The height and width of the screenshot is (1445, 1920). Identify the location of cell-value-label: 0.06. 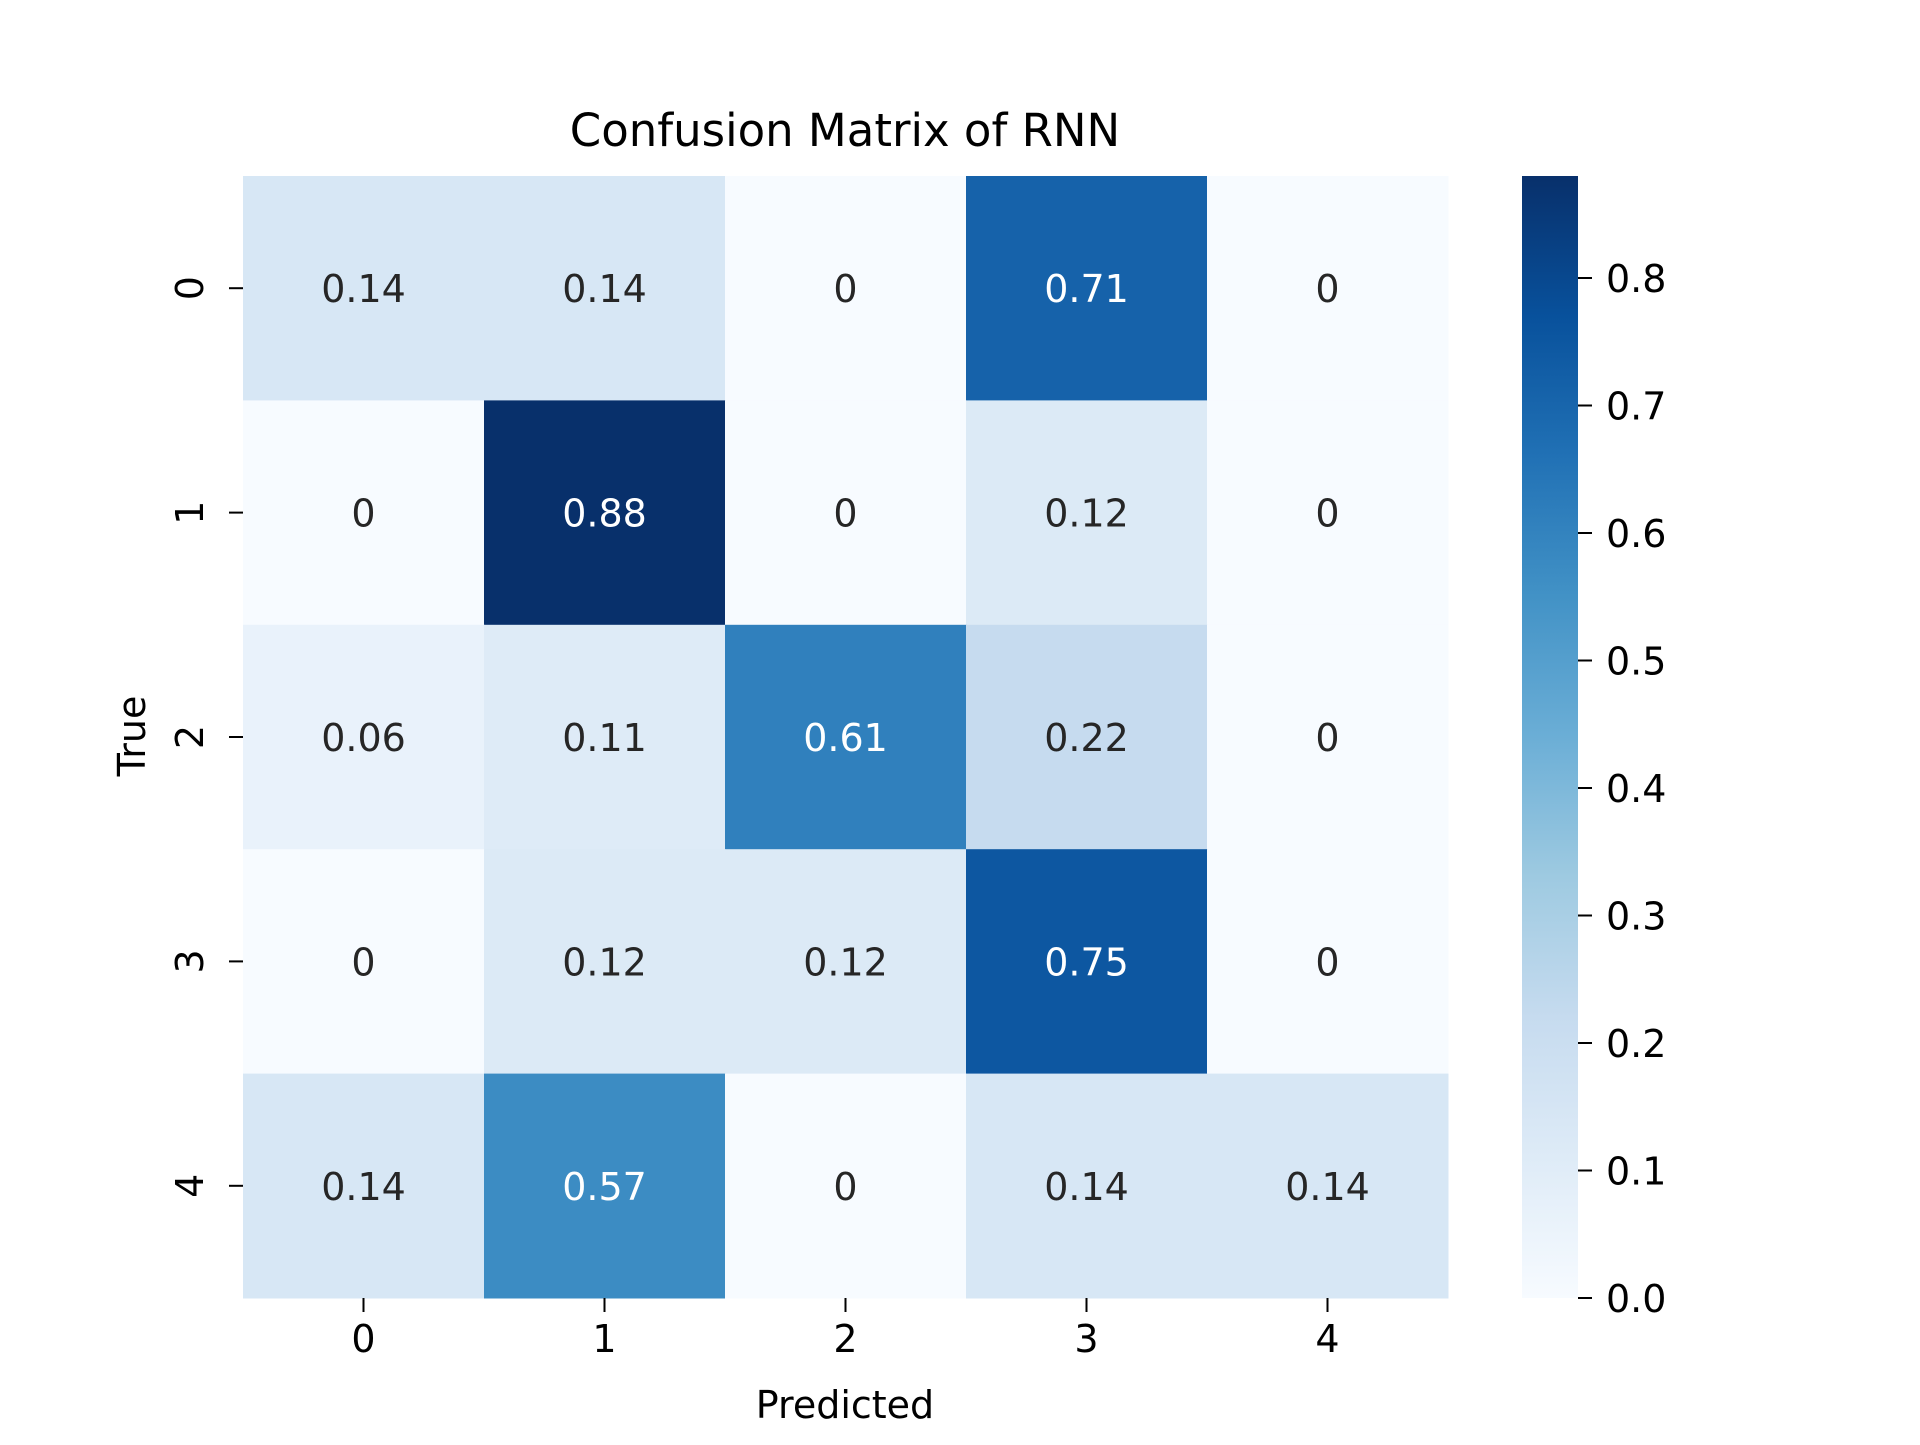
(363, 738).